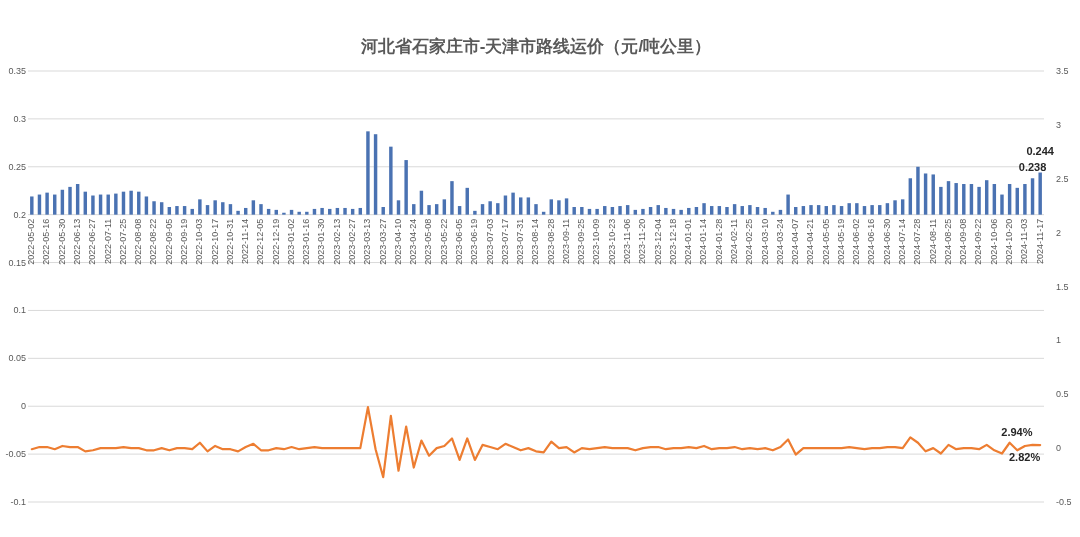  What do you see at coordinates (963, 241) in the screenshot?
I see `x-tick-label: 2024-09-08` at bounding box center [963, 241].